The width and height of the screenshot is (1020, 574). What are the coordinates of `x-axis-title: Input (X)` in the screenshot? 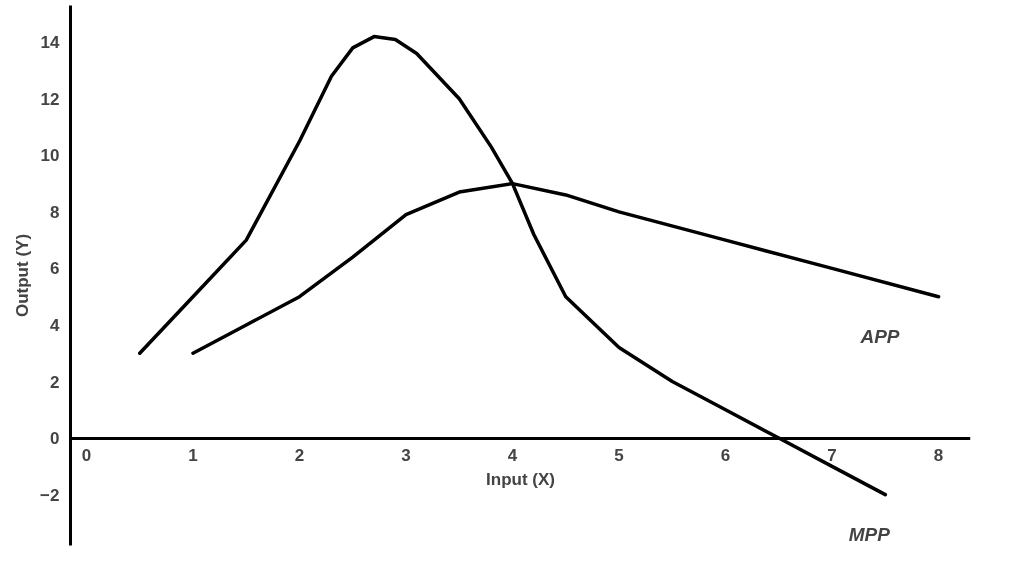 It's located at (520, 479).